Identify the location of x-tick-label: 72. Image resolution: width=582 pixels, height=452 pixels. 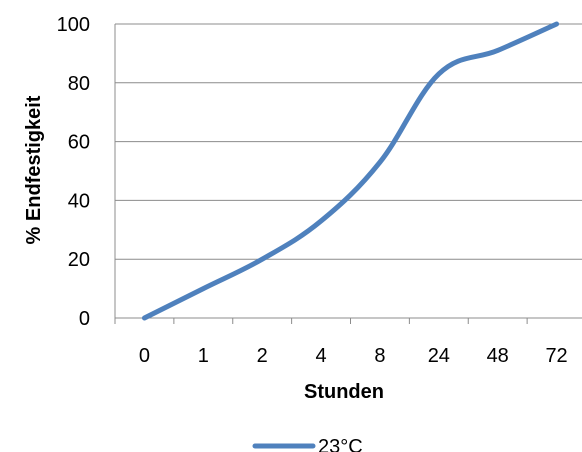
(556, 356).